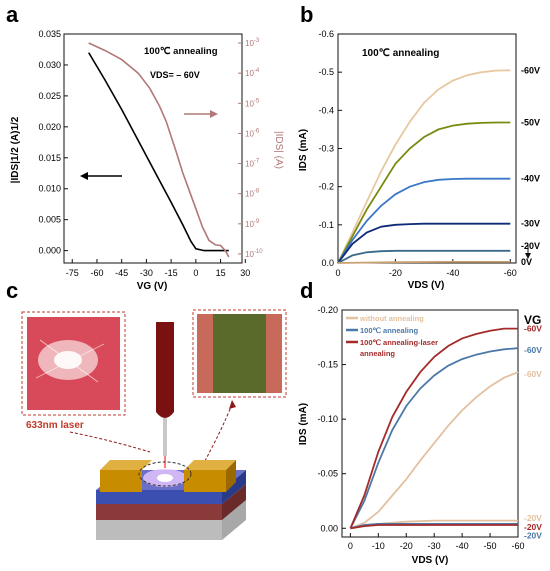 The width and height of the screenshot is (550, 571). I want to click on chart-d-x-tick-label: -30, so click(434, 546).